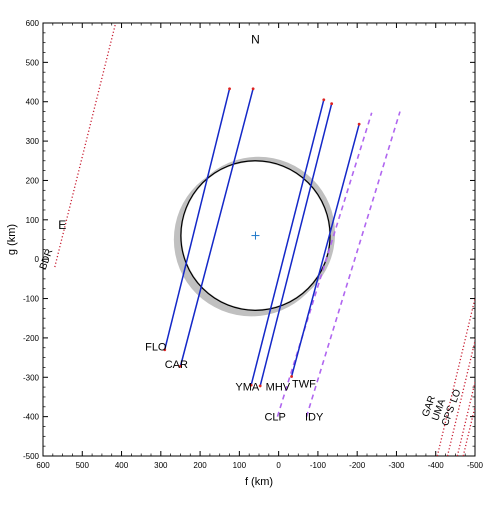 The height and width of the screenshot is (507, 500). What do you see at coordinates (31, 456) in the screenshot?
I see `y-tick-label: -500` at bounding box center [31, 456].